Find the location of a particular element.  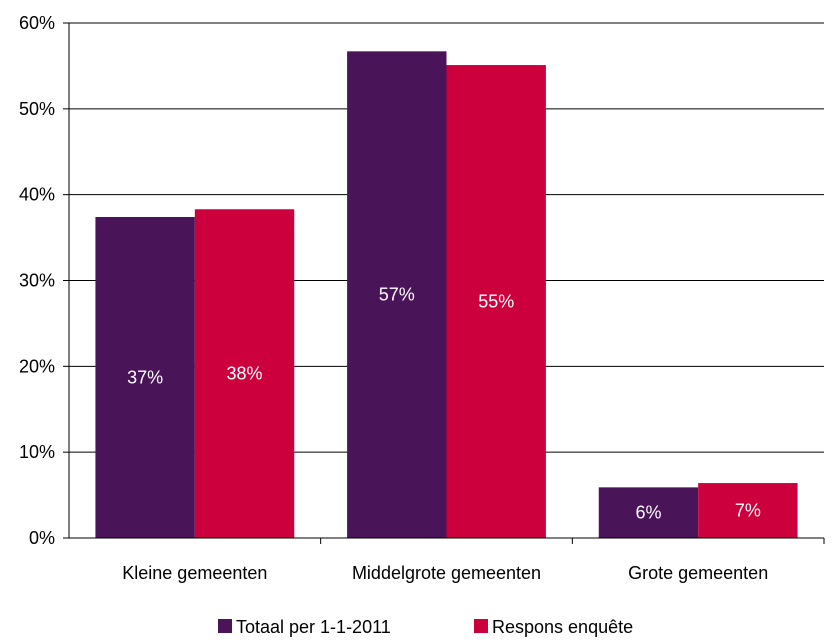

data-label: 6% is located at coordinates (648, 513).